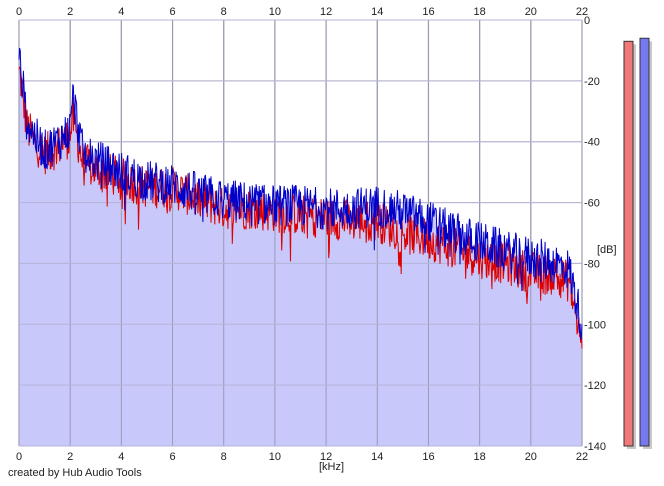 Image resolution: width=664 pixels, height=486 pixels. I want to click on x-ticks-top: 0 2 4 6 8 10 12 14 16 18 20 22, so click(302, 12).